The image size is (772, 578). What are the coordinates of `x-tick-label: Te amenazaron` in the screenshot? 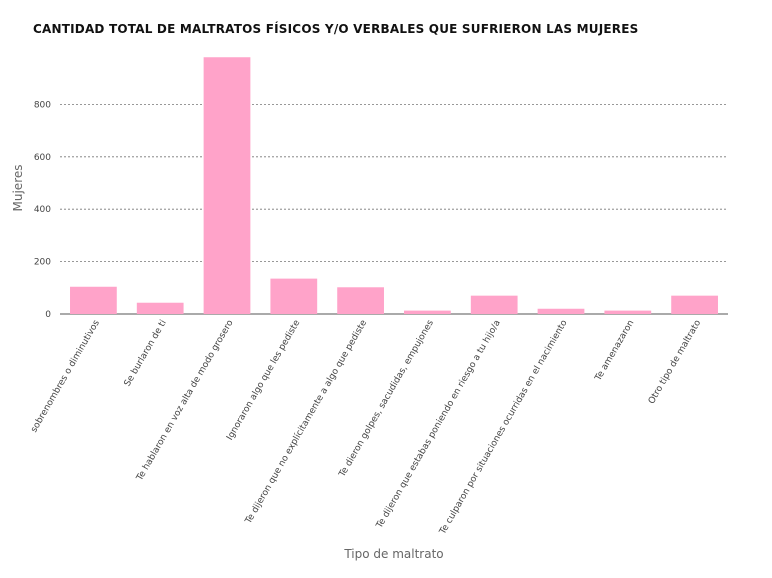 It's located at (614, 351).